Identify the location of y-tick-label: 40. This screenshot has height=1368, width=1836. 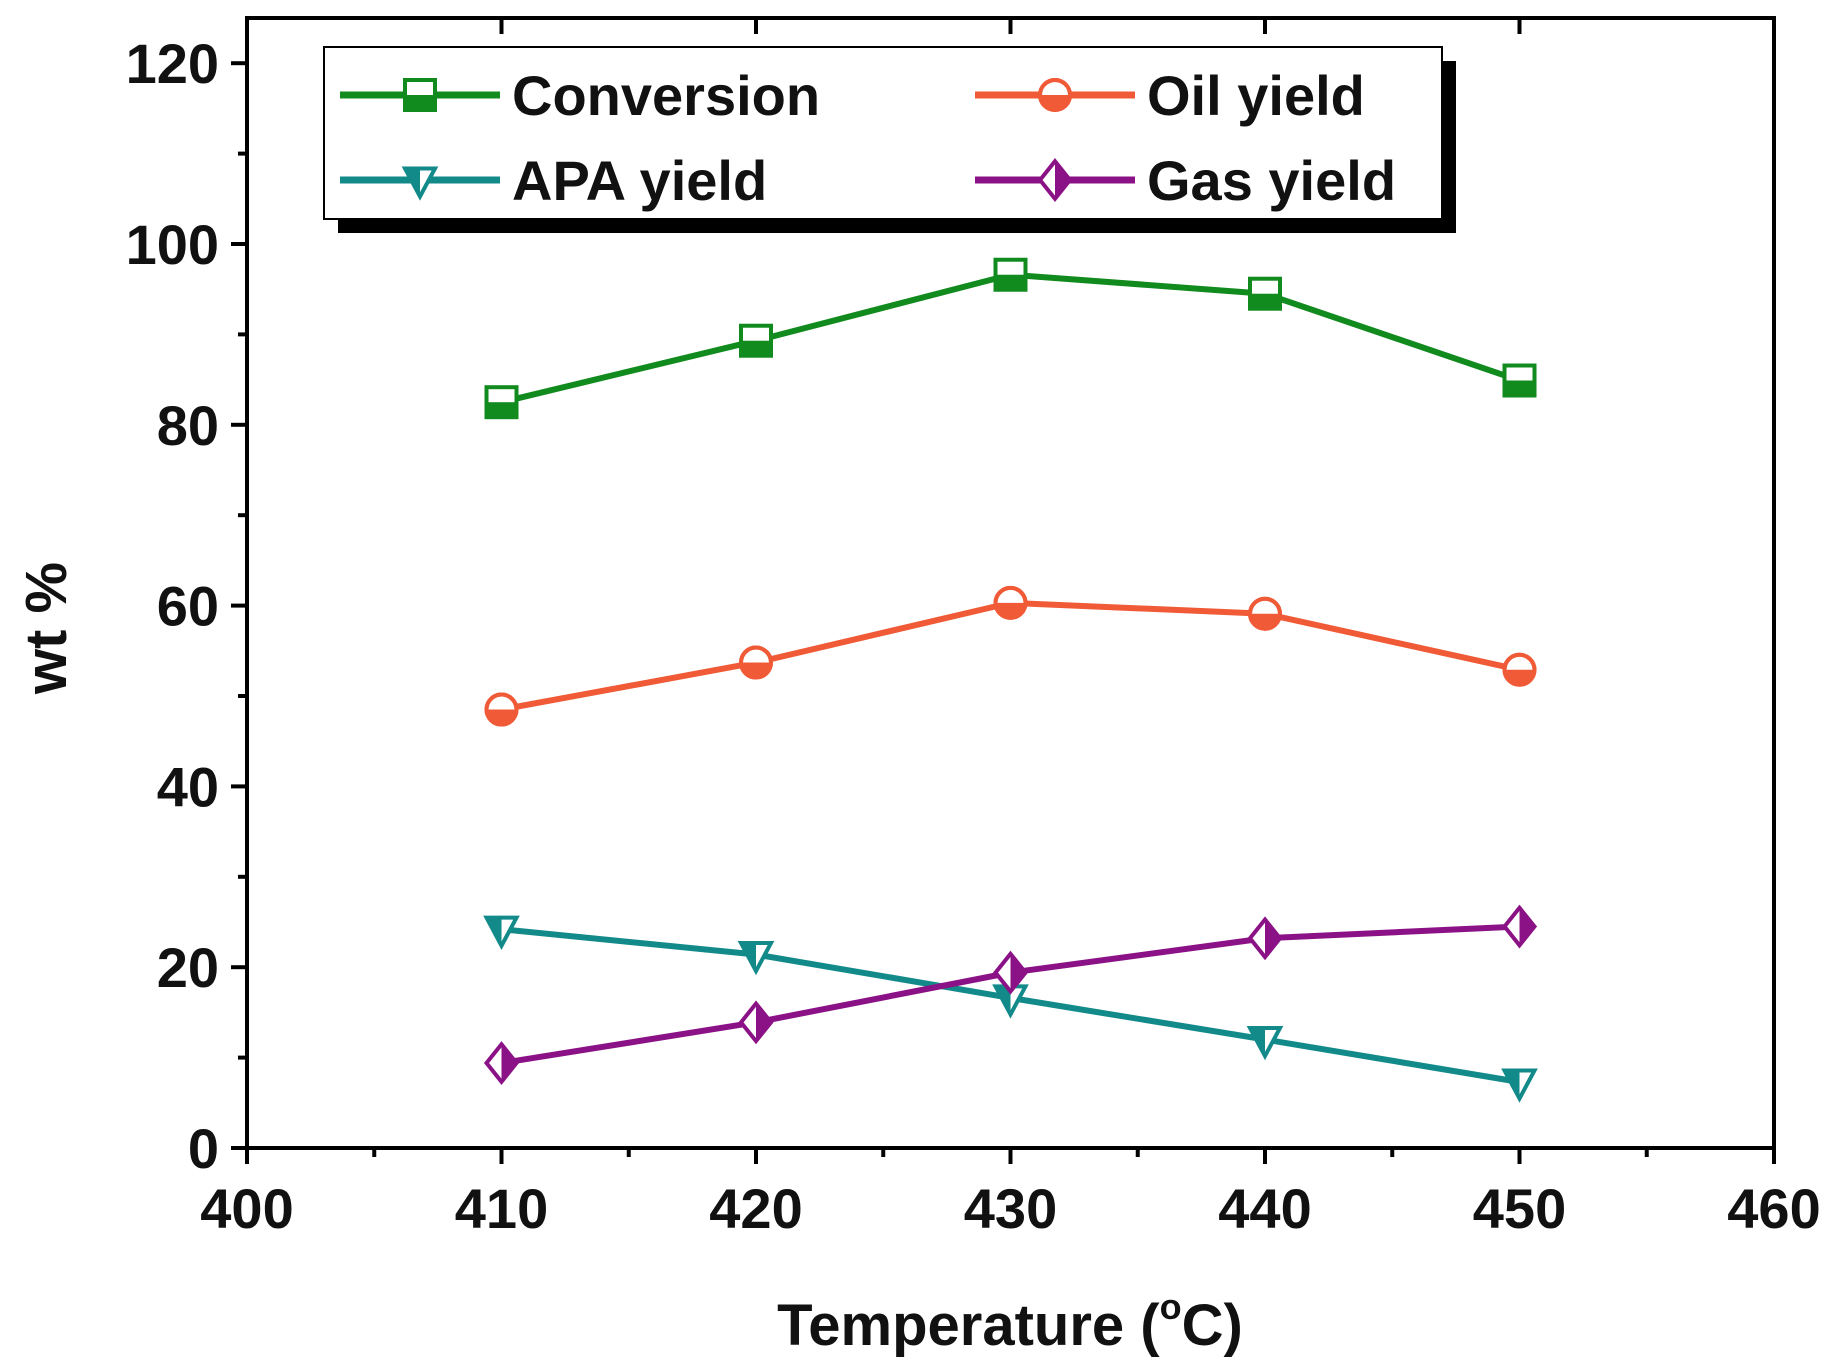
(188, 786).